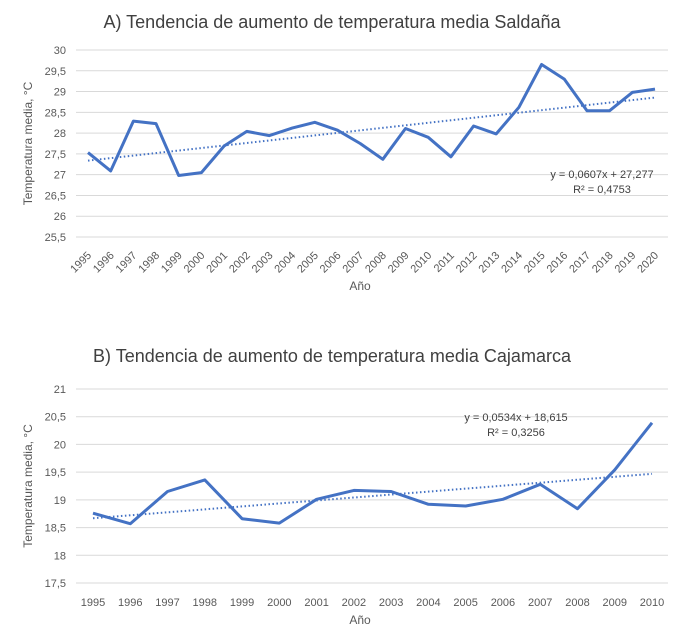  I want to click on y-tick-label: 28, so click(60, 134).